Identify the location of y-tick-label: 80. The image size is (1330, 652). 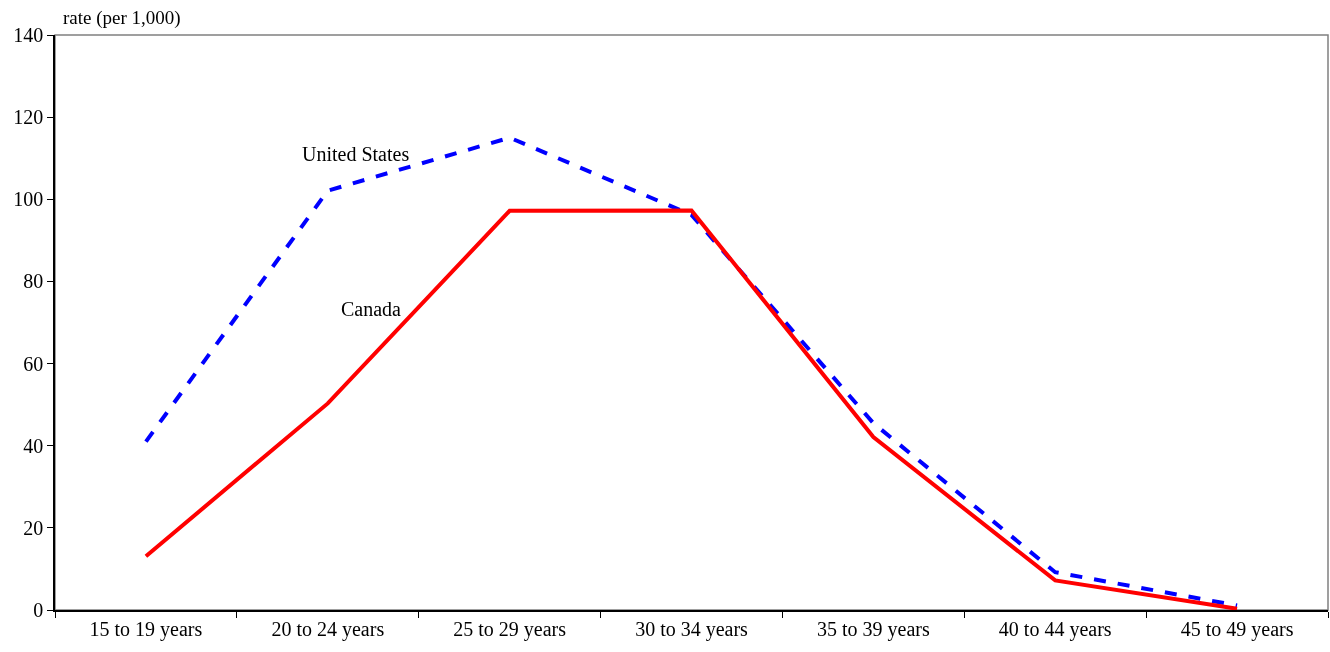
(33, 281).